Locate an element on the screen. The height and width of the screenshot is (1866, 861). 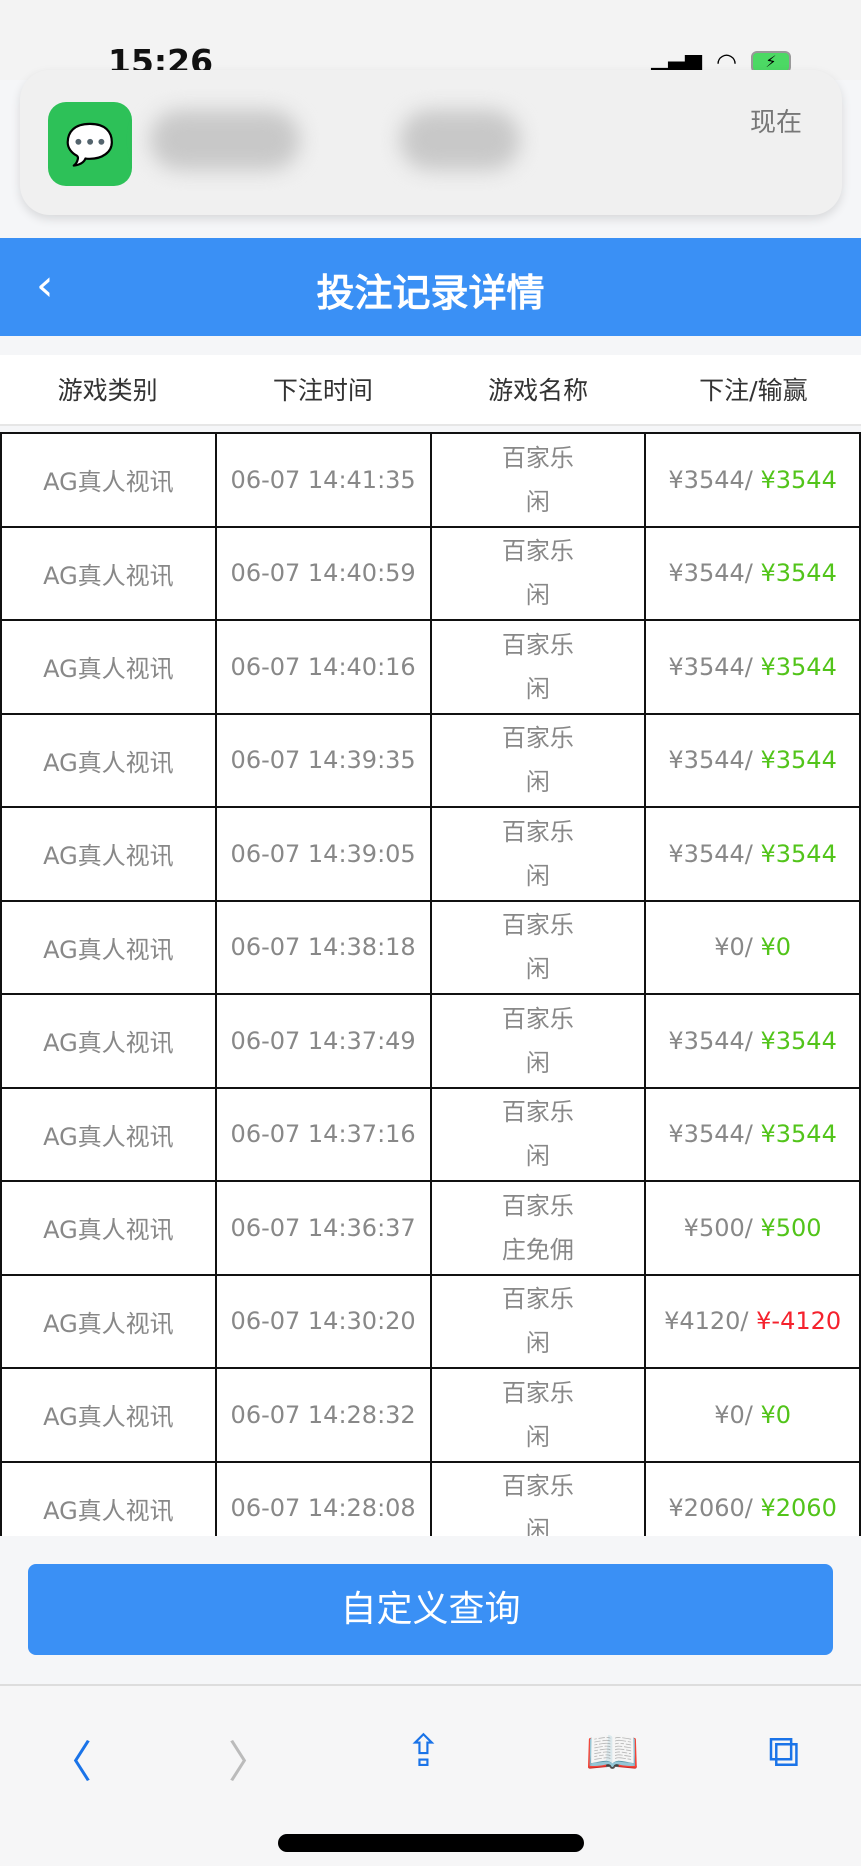
tabs-icon: ⧉ is located at coordinates (784, 1751).